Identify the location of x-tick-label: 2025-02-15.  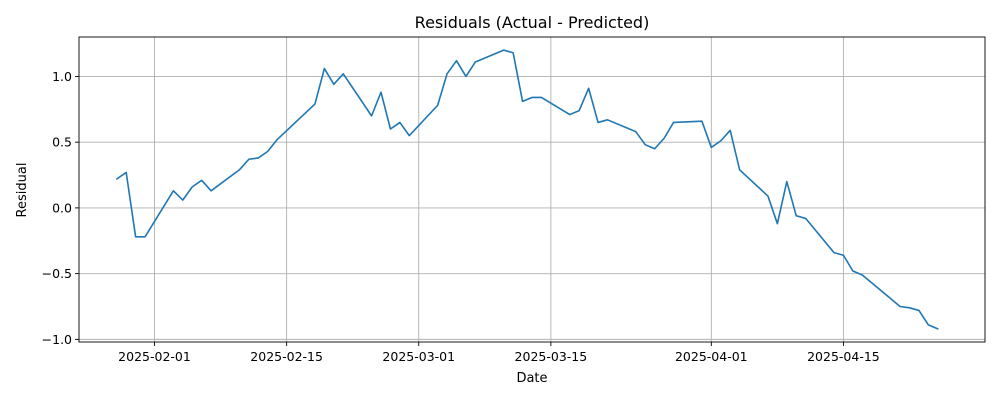
(286, 356).